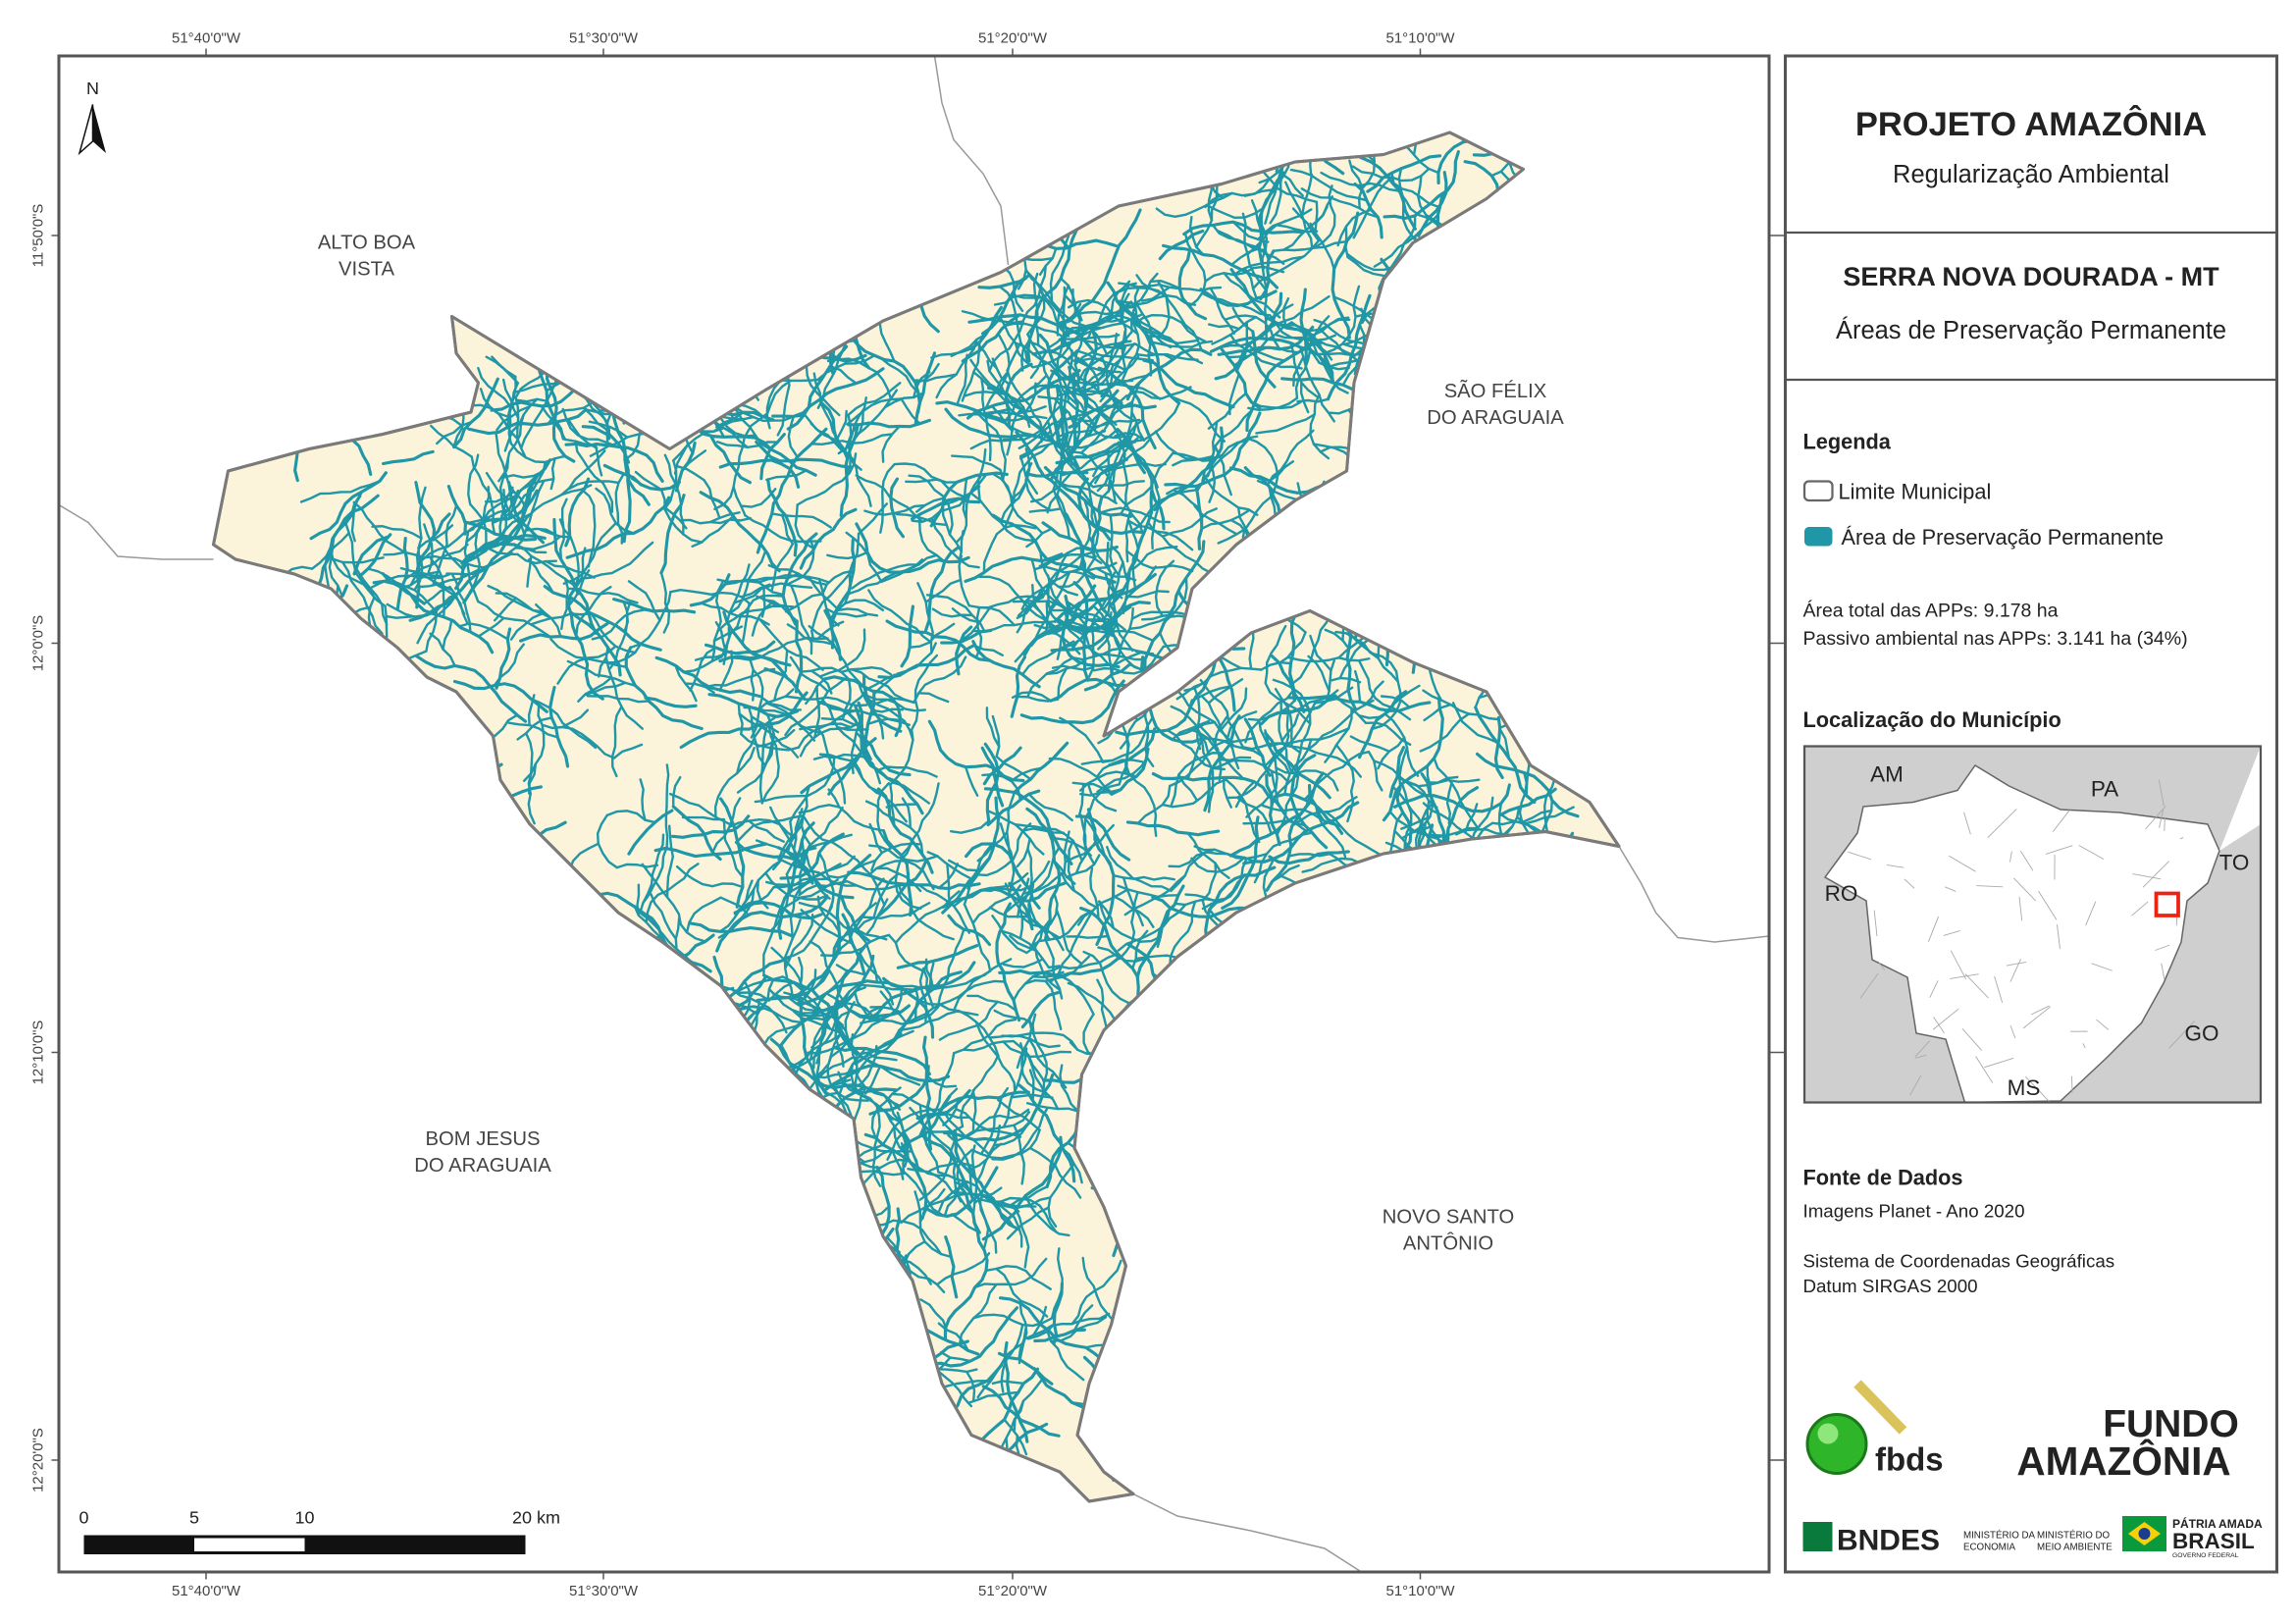  Describe the element at coordinates (482, 1152) in the screenshot. I see `neighbor-label: BOM JESUS DO ARAGUAIA` at that location.